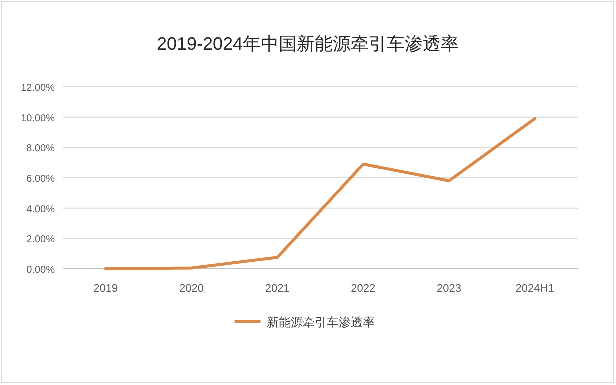 The image size is (616, 385). I want to click on chart-title: 2019-2024年中国新能源牵引车渗透率, so click(308, 44).